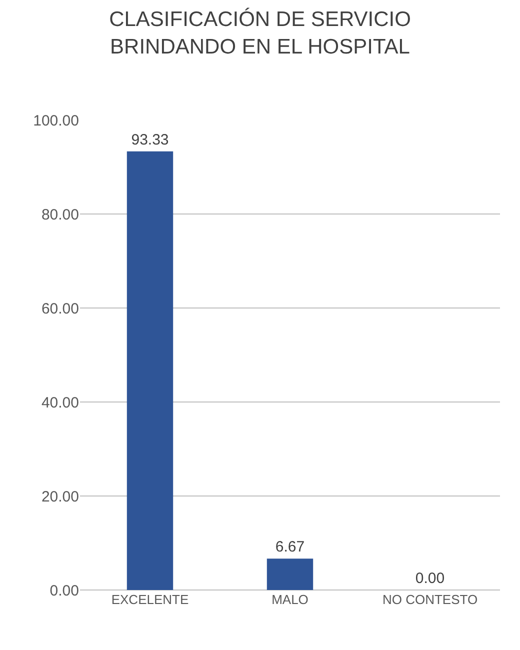  Describe the element at coordinates (430, 599) in the screenshot. I see `x-tick-label: NO CONTESTO` at that location.